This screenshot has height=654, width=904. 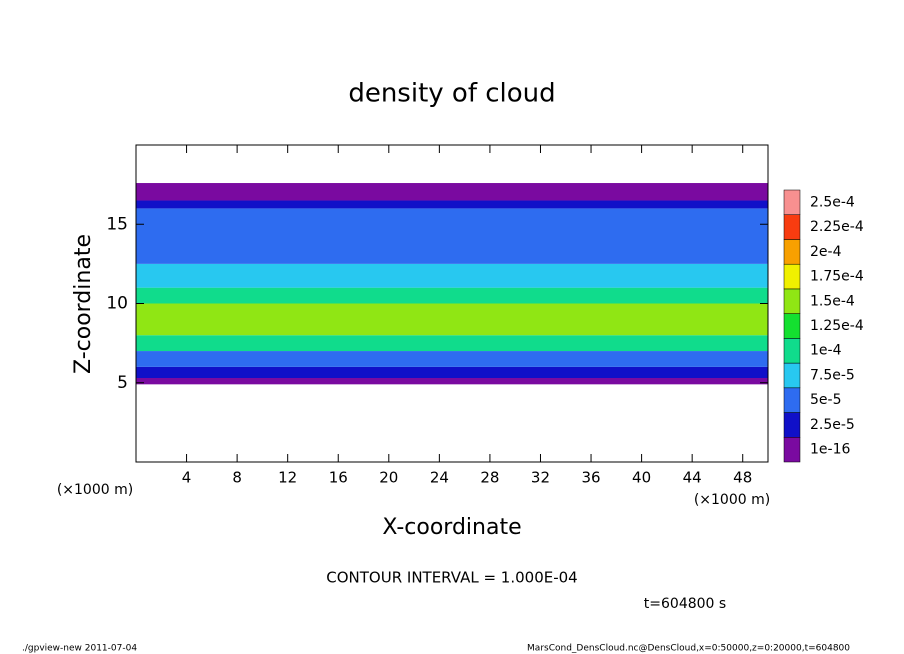 What do you see at coordinates (489, 478) in the screenshot?
I see `x-tick-label: 28` at bounding box center [489, 478].